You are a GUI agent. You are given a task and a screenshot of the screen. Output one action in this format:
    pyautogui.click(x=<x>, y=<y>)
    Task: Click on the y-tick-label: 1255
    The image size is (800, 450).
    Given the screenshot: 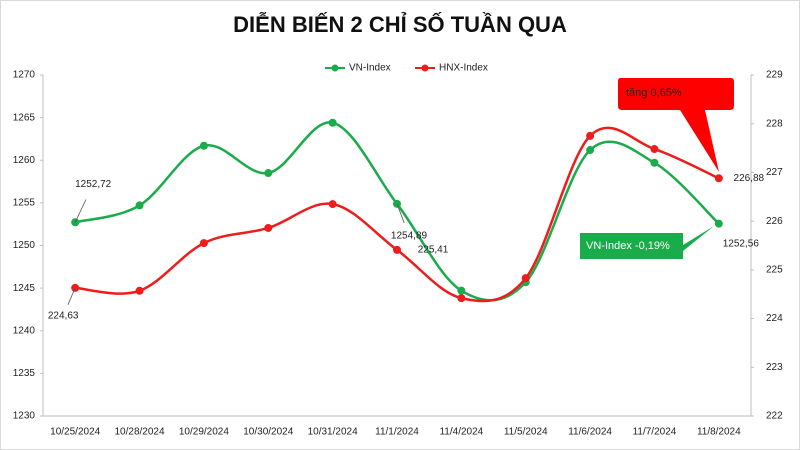 What is the action you would take?
    pyautogui.click(x=24, y=203)
    